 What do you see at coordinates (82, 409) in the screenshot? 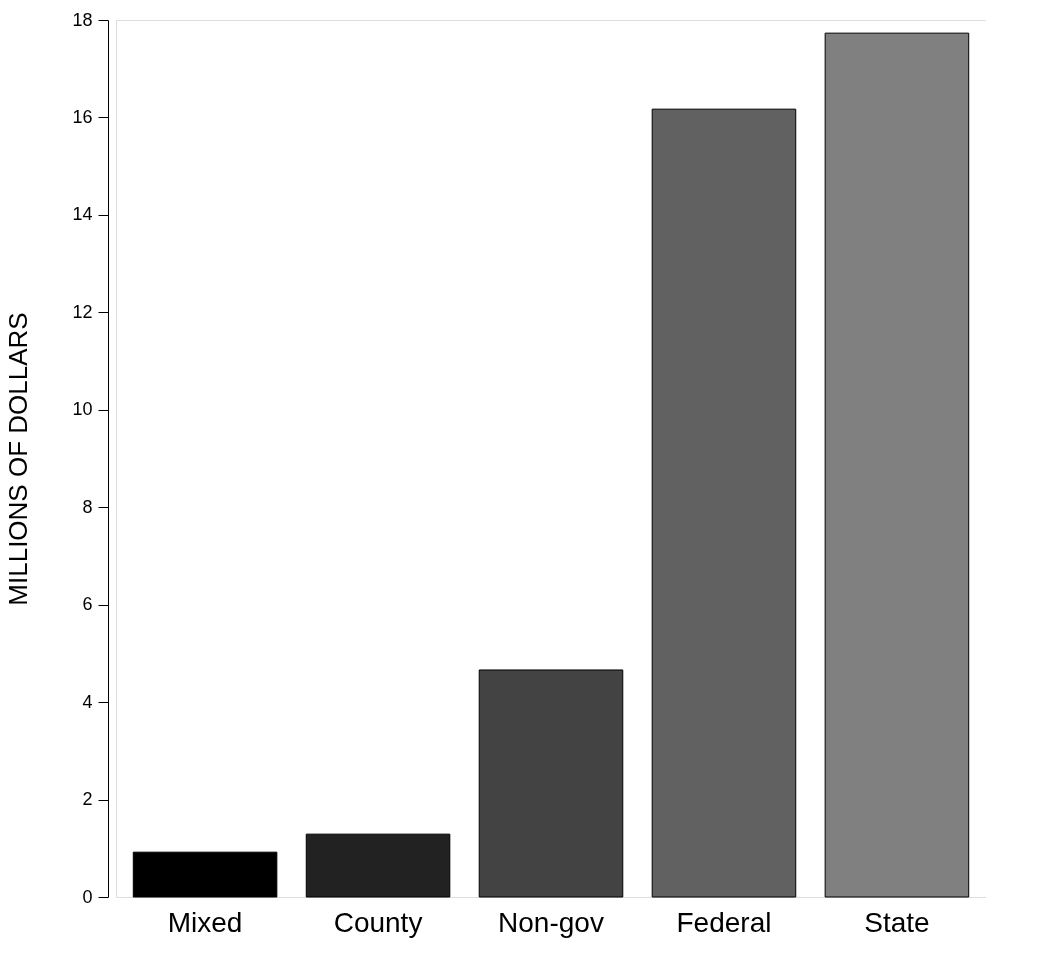
I see `y-tick-label: 10` at bounding box center [82, 409].